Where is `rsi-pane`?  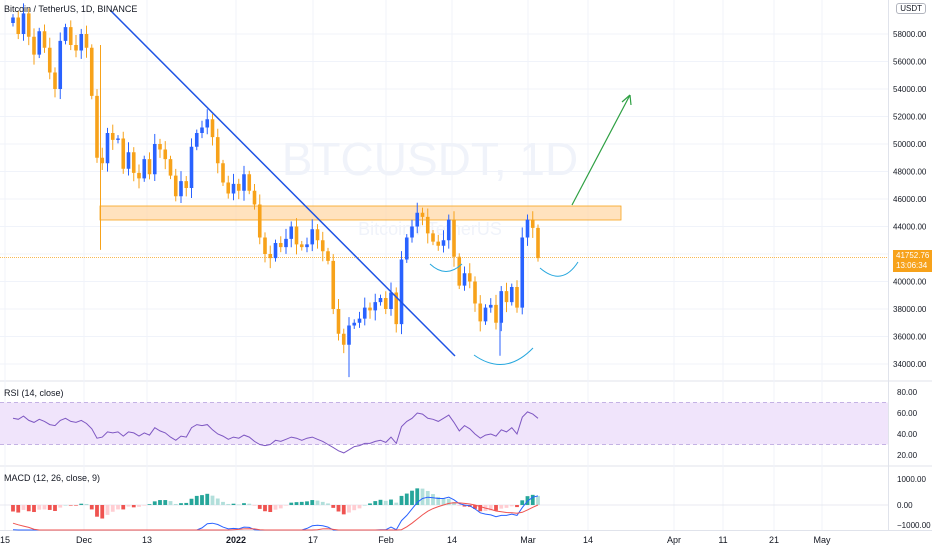 rsi-pane is located at coordinates (444, 428).